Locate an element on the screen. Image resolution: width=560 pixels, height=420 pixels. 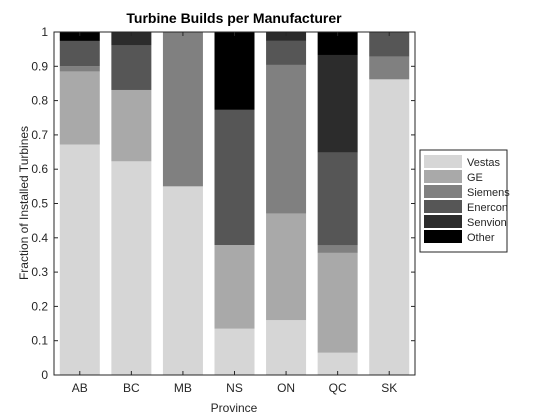
bar-segment-ns-other is located at coordinates (234, 71).